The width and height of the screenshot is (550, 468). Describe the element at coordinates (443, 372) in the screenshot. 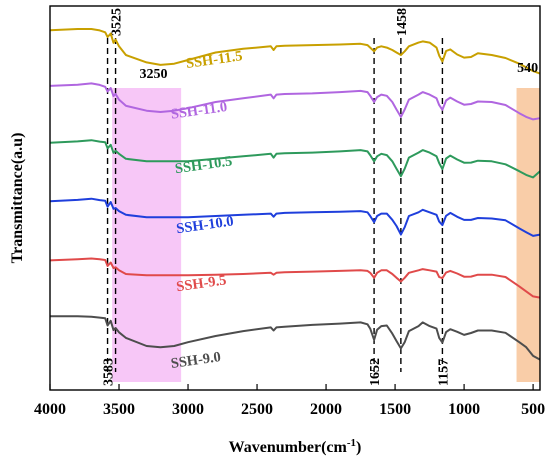

I see `peak-label: 1157` at that location.